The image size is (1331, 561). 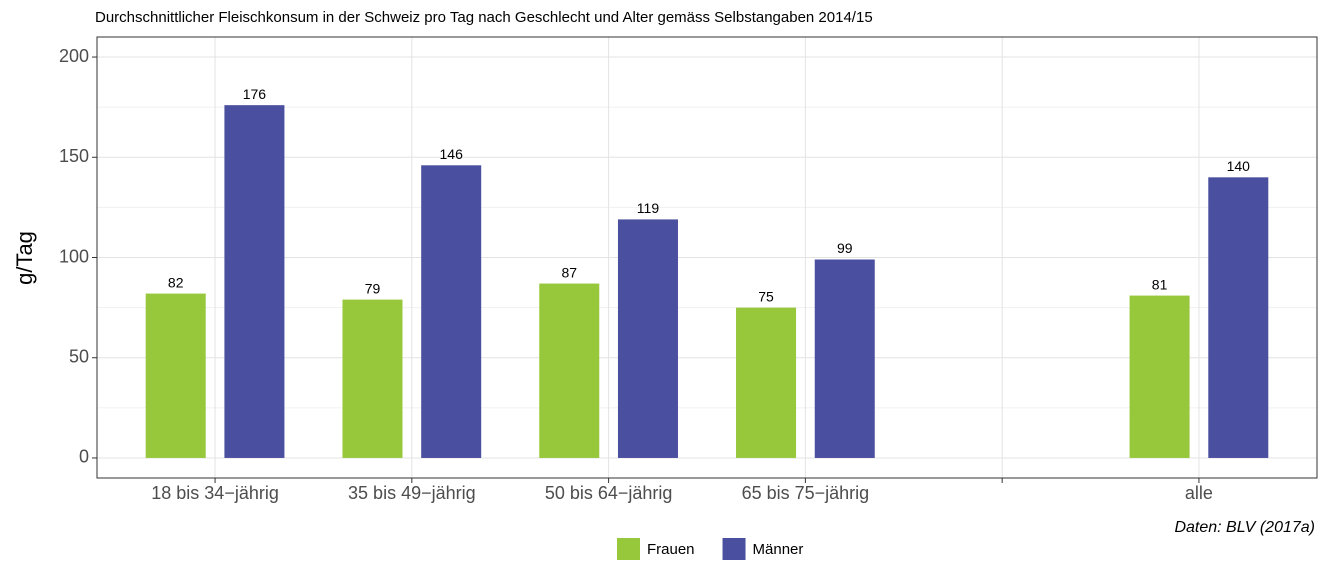 What do you see at coordinates (648, 208) in the screenshot?
I see `value-label: 119` at bounding box center [648, 208].